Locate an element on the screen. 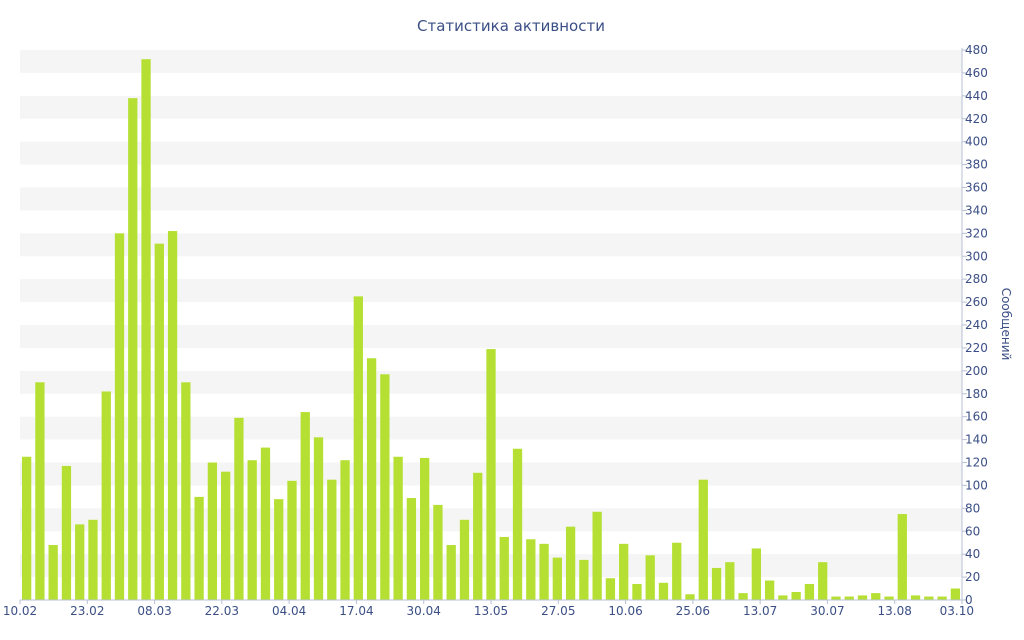 This screenshot has width=1024, height=640. x-tick-label: 13.07 is located at coordinates (760, 611).